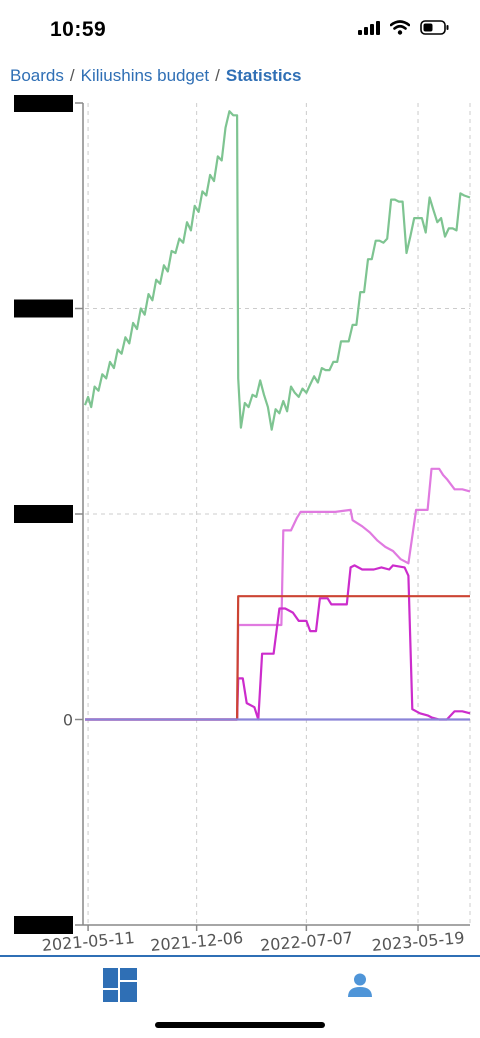 The image size is (480, 1038). I want to click on bottom-nav-border, so click(240, 956).